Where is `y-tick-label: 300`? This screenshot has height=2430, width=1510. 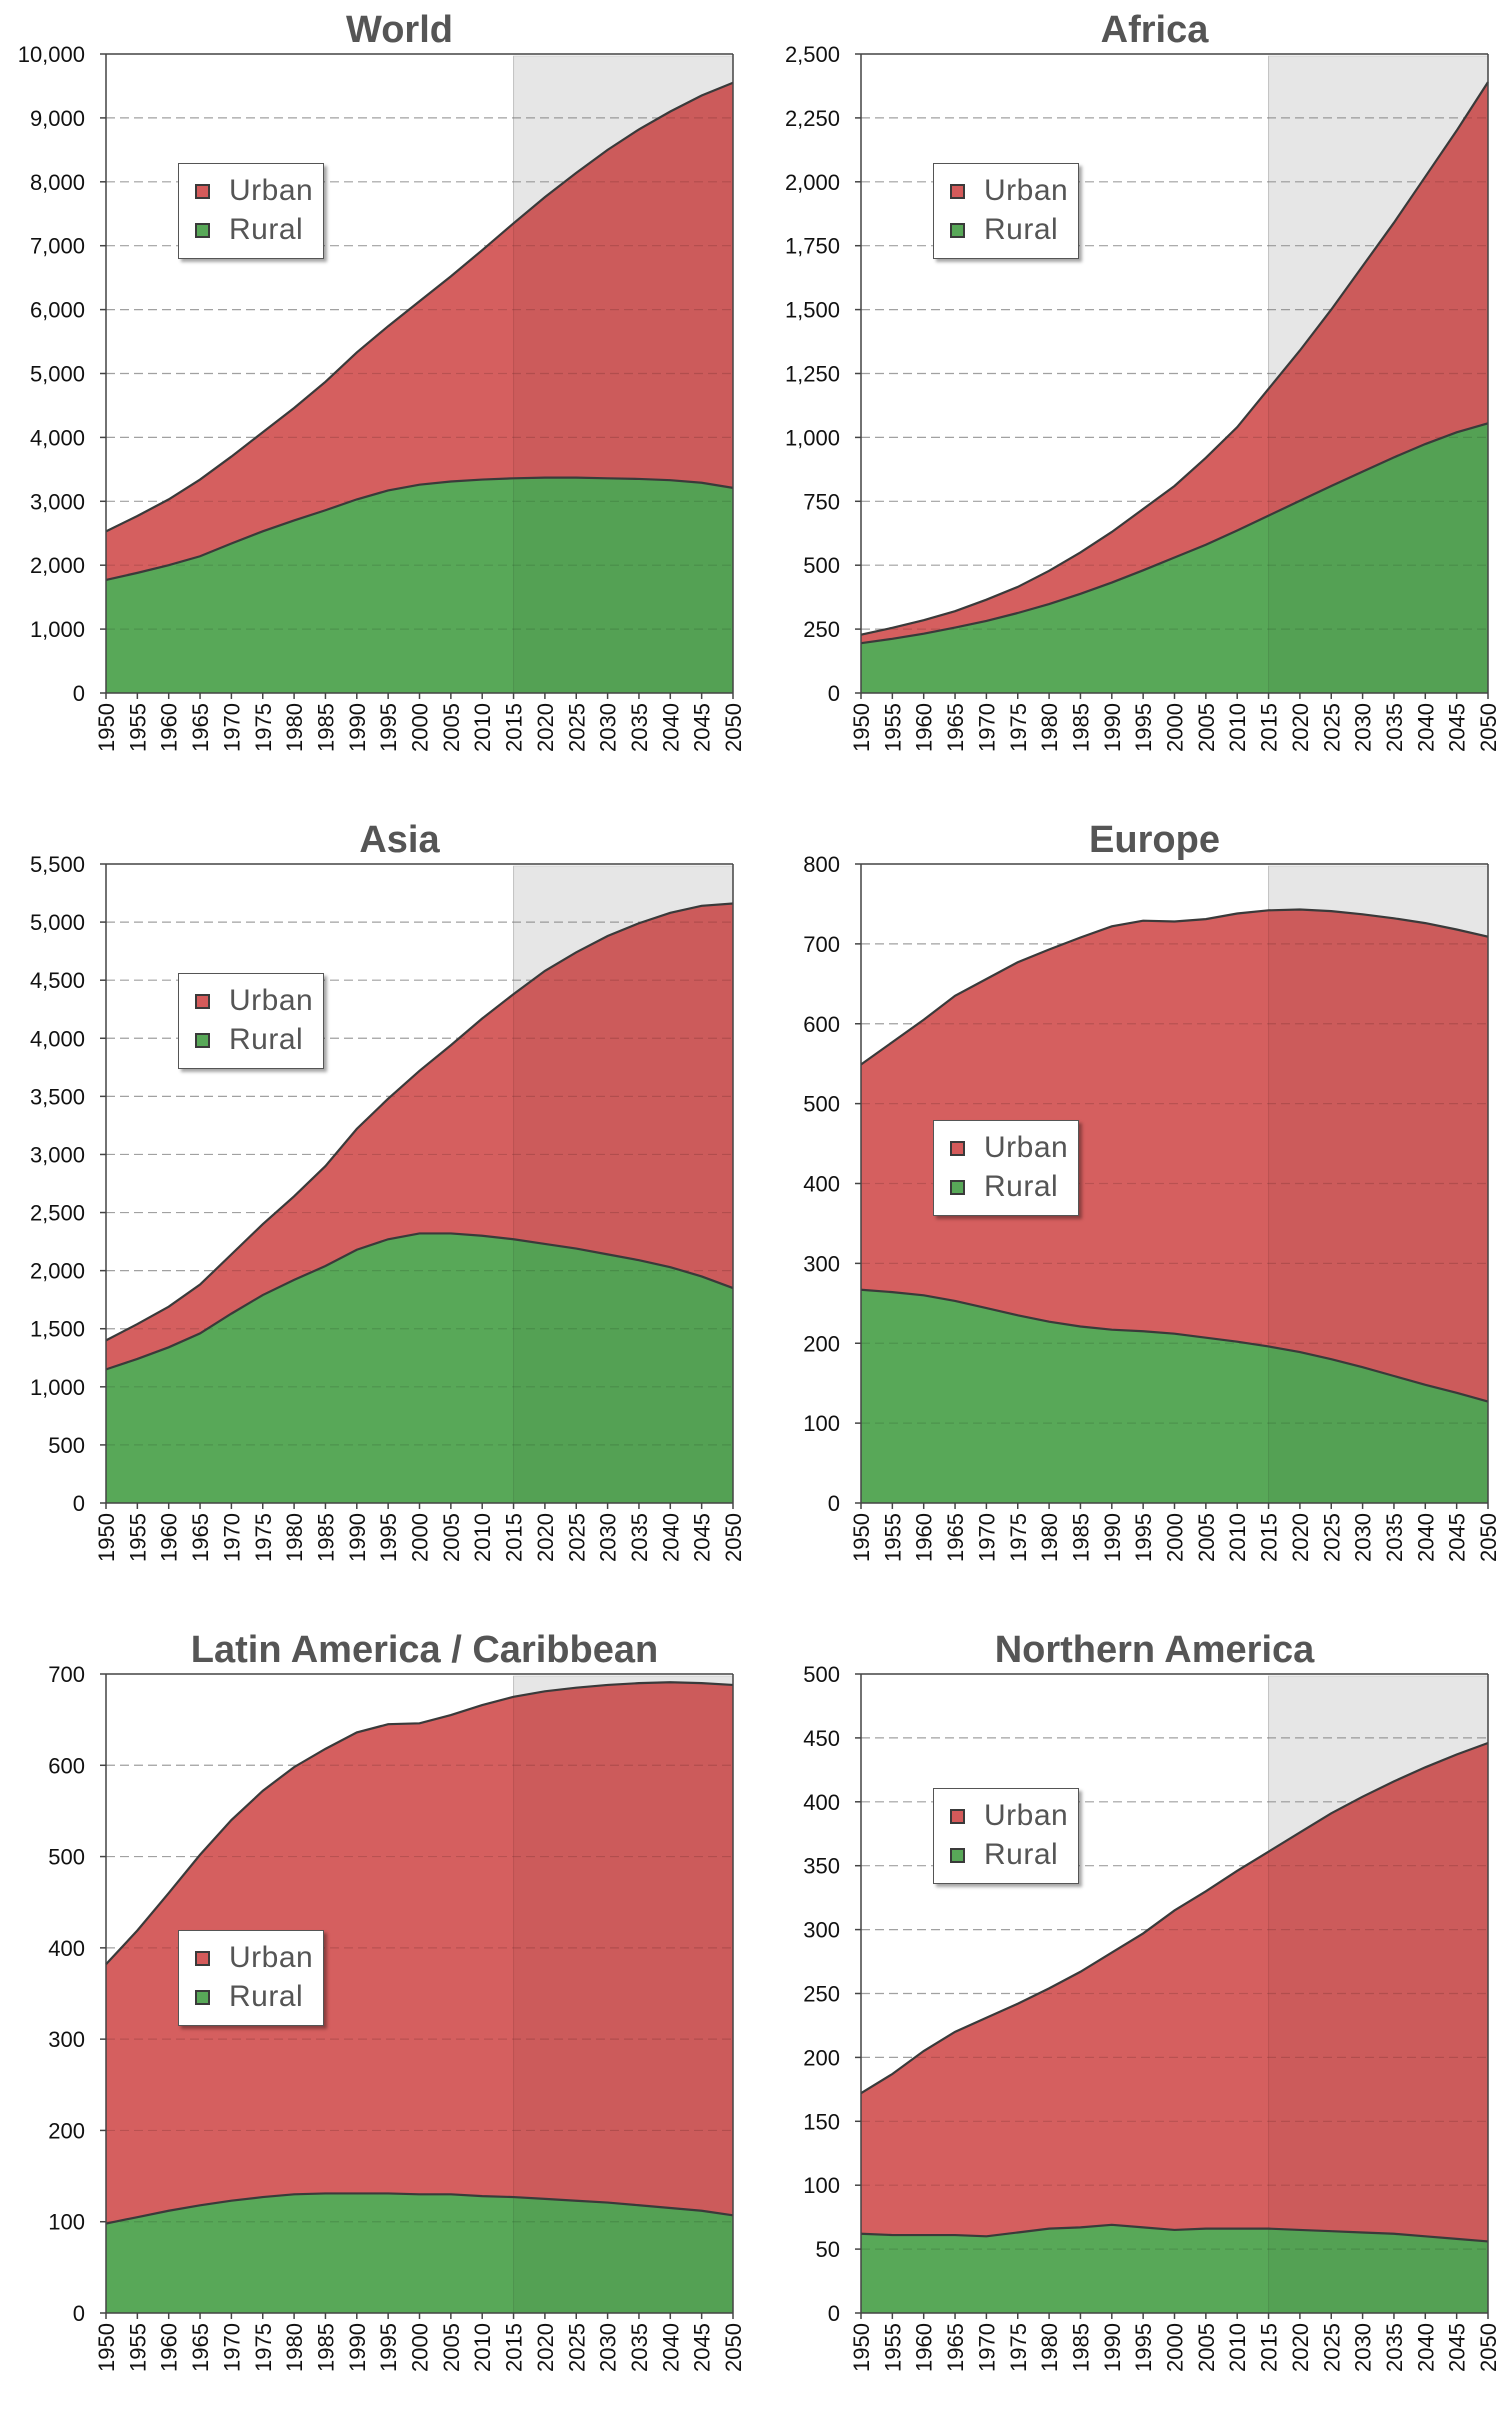 y-tick-label: 300 is located at coordinates (821, 1263).